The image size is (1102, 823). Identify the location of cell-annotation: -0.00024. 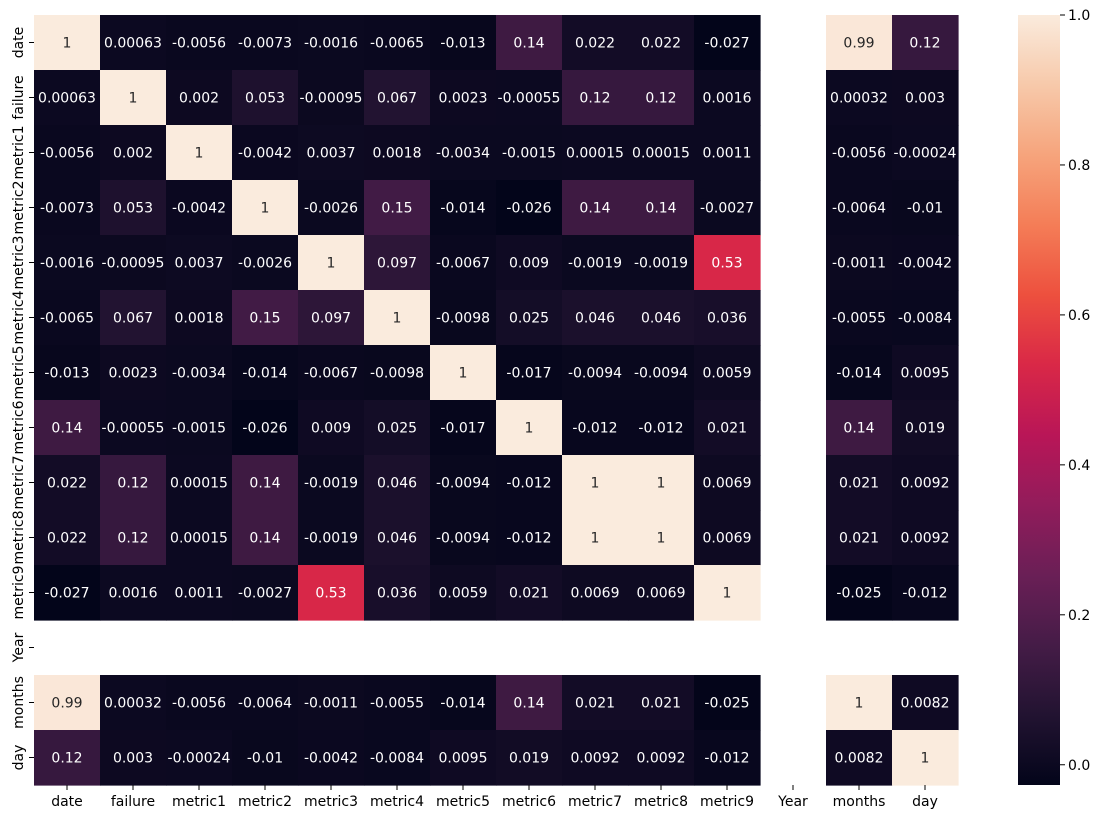
(199, 759).